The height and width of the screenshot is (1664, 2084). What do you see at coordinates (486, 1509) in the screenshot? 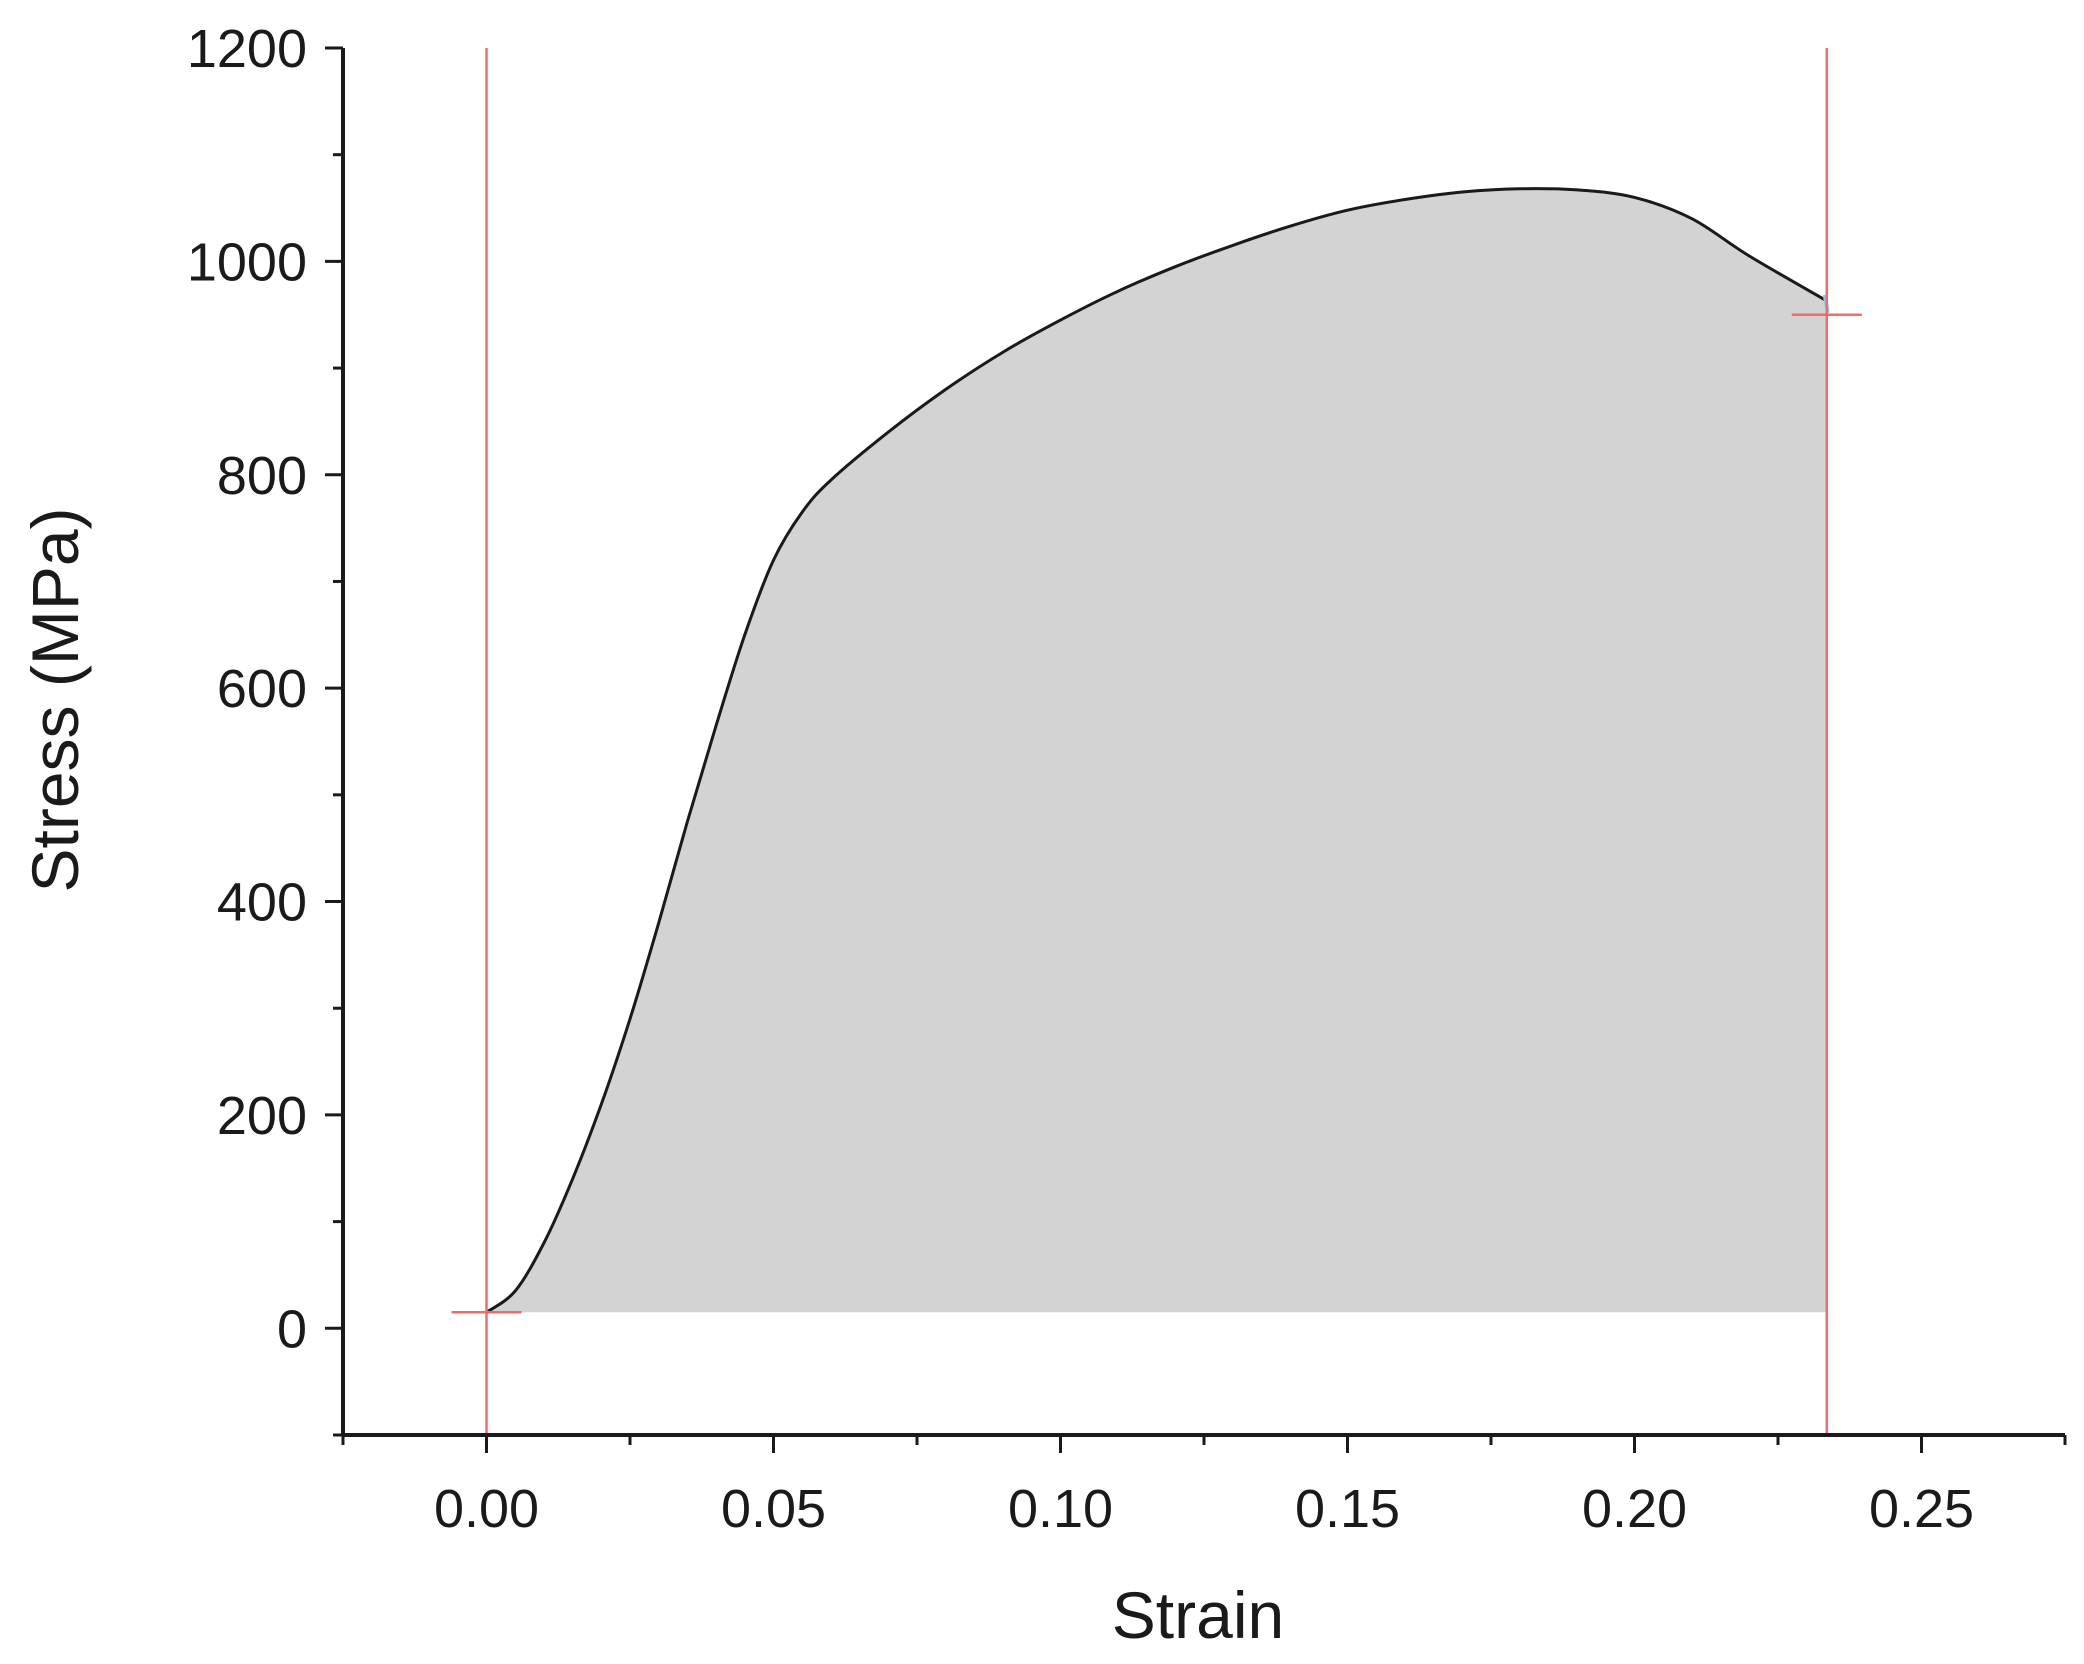
I see `x-tick-label: 0.00` at bounding box center [486, 1509].